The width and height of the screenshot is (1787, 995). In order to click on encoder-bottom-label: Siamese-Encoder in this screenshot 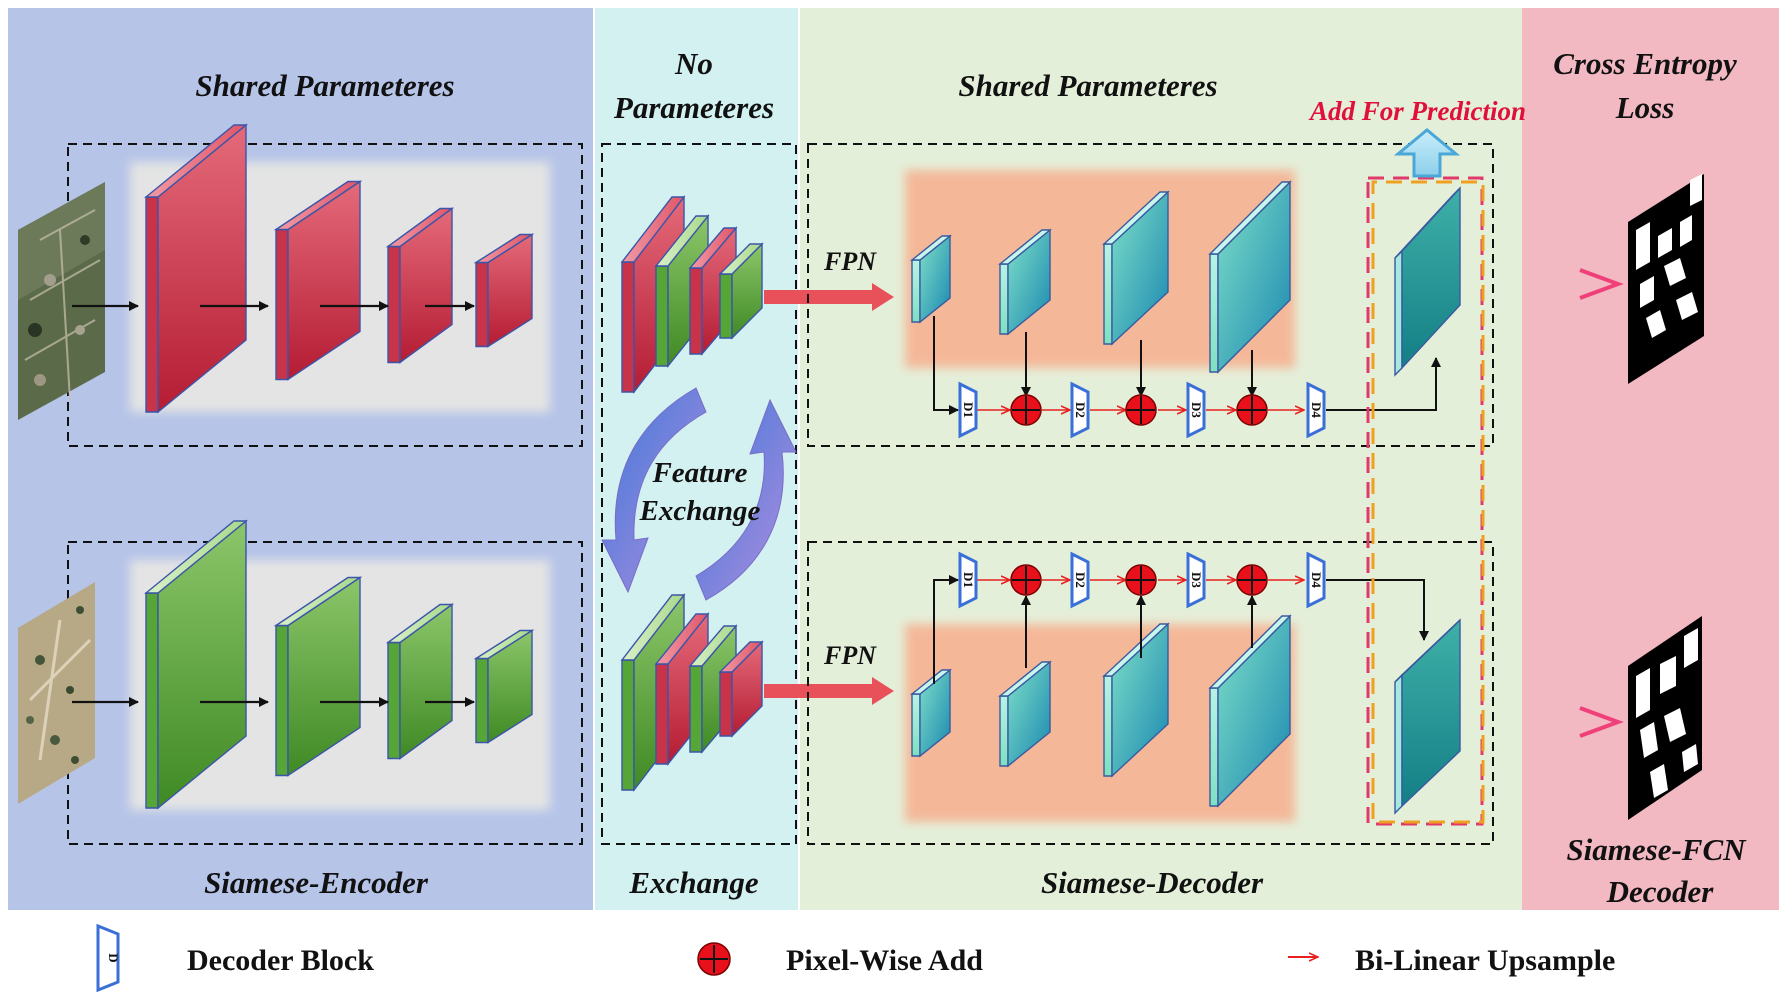, I will do `click(316, 882)`.